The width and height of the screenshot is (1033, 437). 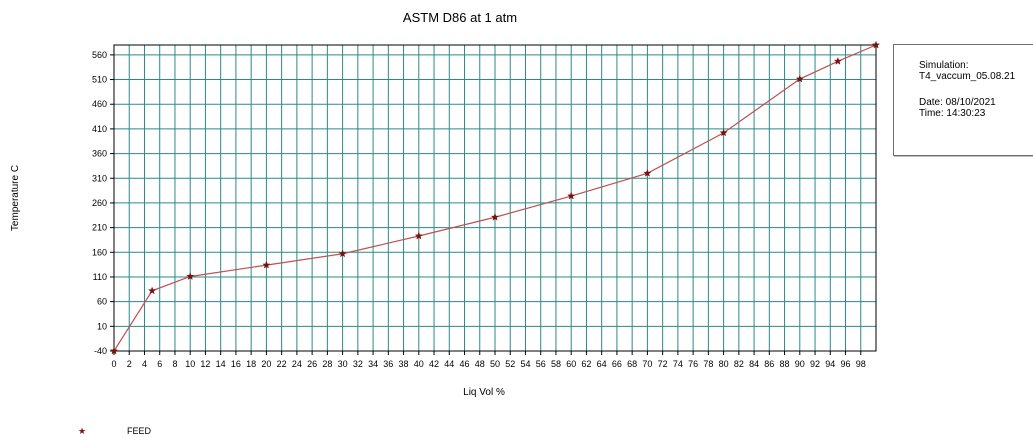 I want to click on y-tick-label: 410, so click(x=99, y=129).